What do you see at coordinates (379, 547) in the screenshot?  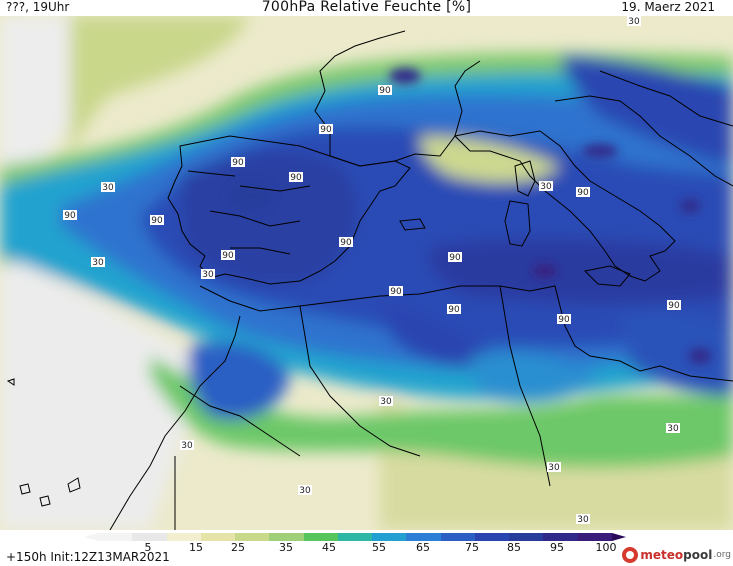 I see `legend-tick-label: 55` at bounding box center [379, 547].